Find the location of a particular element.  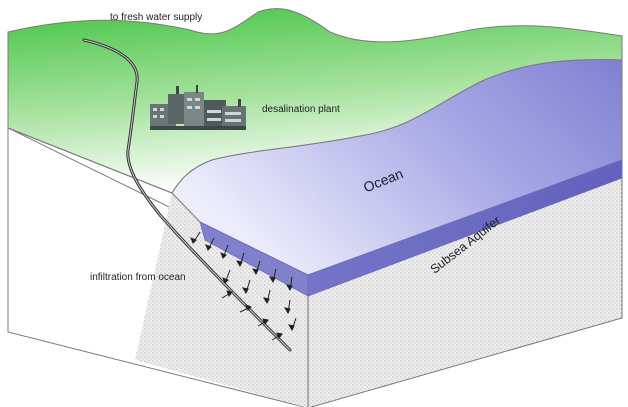

desalination-plant-label: desalination plant is located at coordinates (301, 109).